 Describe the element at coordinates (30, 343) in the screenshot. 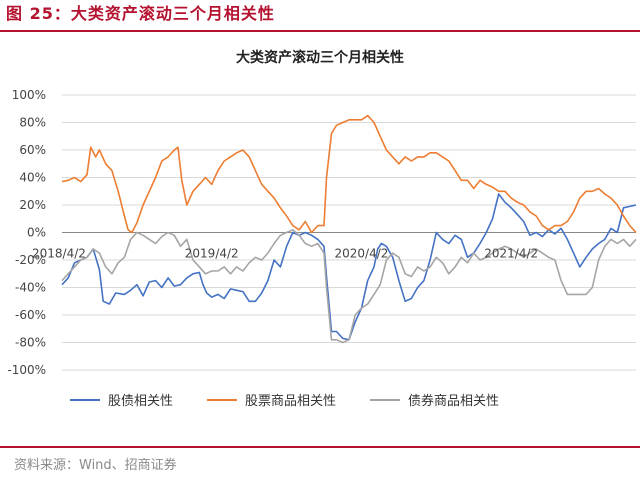

I see `y-tick-label: -80%` at that location.